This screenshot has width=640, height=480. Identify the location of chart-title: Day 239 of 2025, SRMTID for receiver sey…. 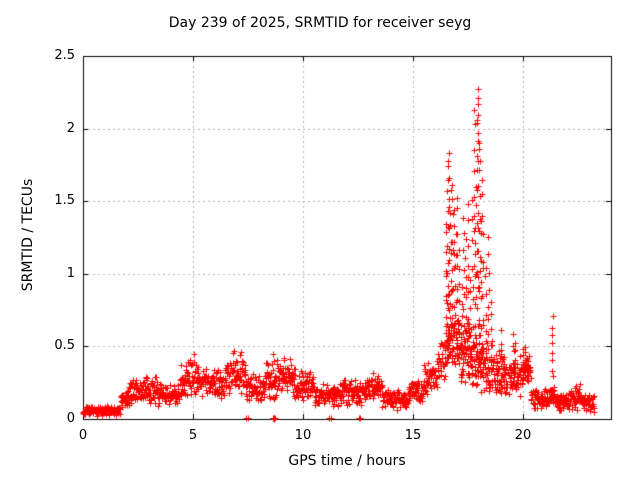
(320, 23).